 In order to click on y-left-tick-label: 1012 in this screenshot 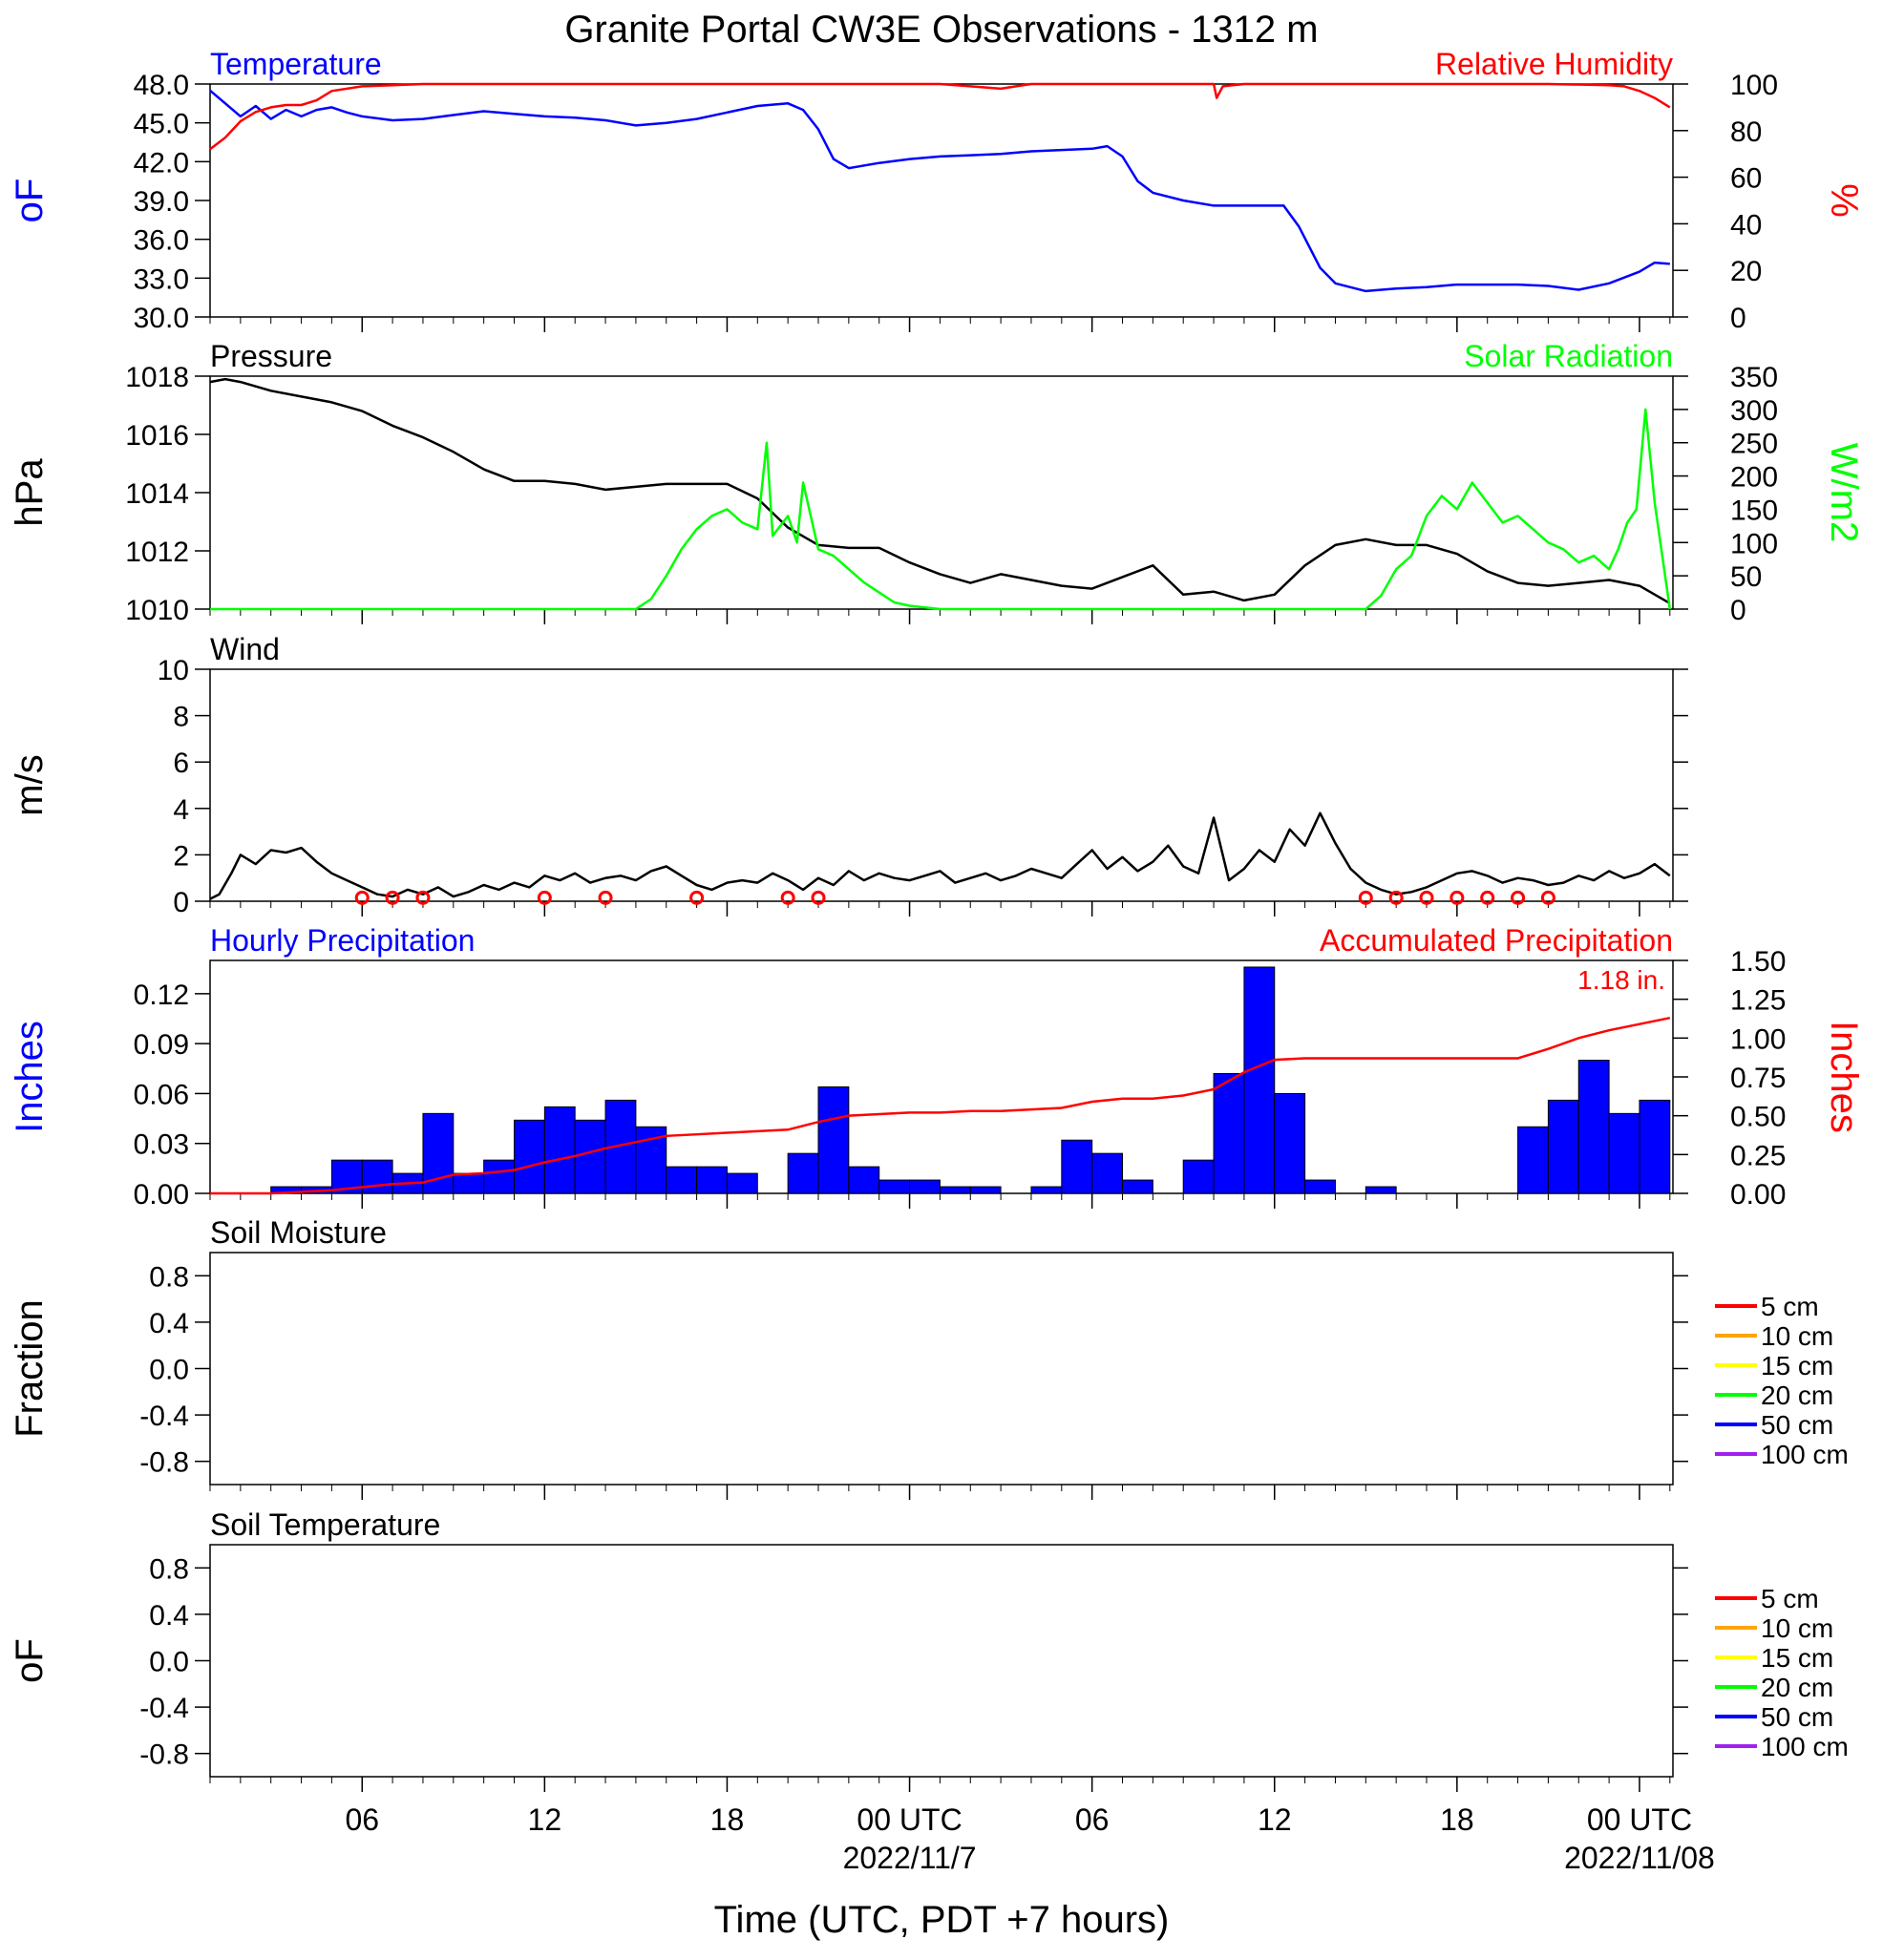, I will do `click(157, 552)`.